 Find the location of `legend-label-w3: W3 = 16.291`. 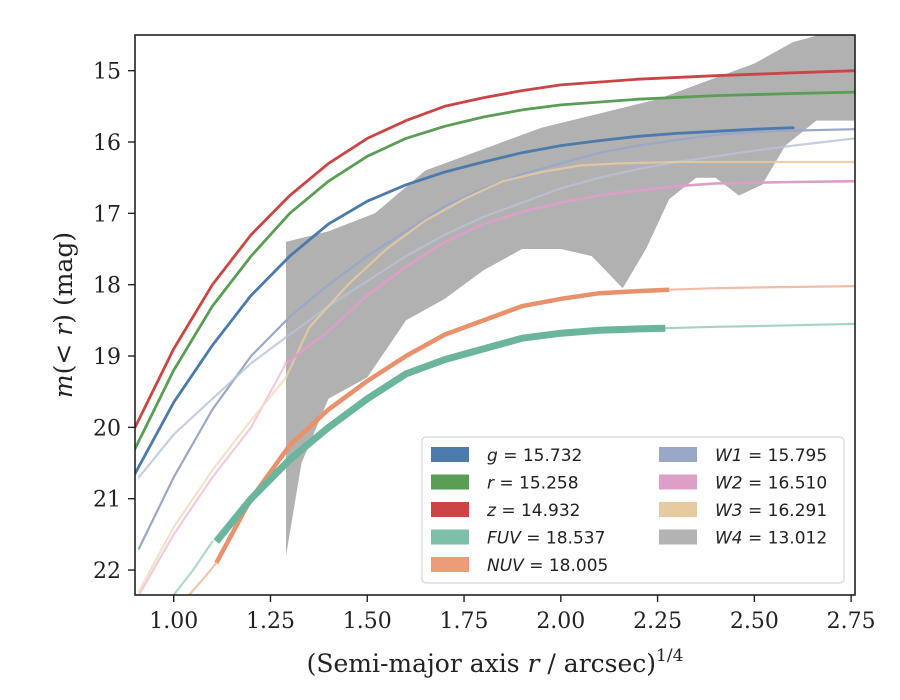

legend-label-w3: W3 = 16.291 is located at coordinates (771, 511).